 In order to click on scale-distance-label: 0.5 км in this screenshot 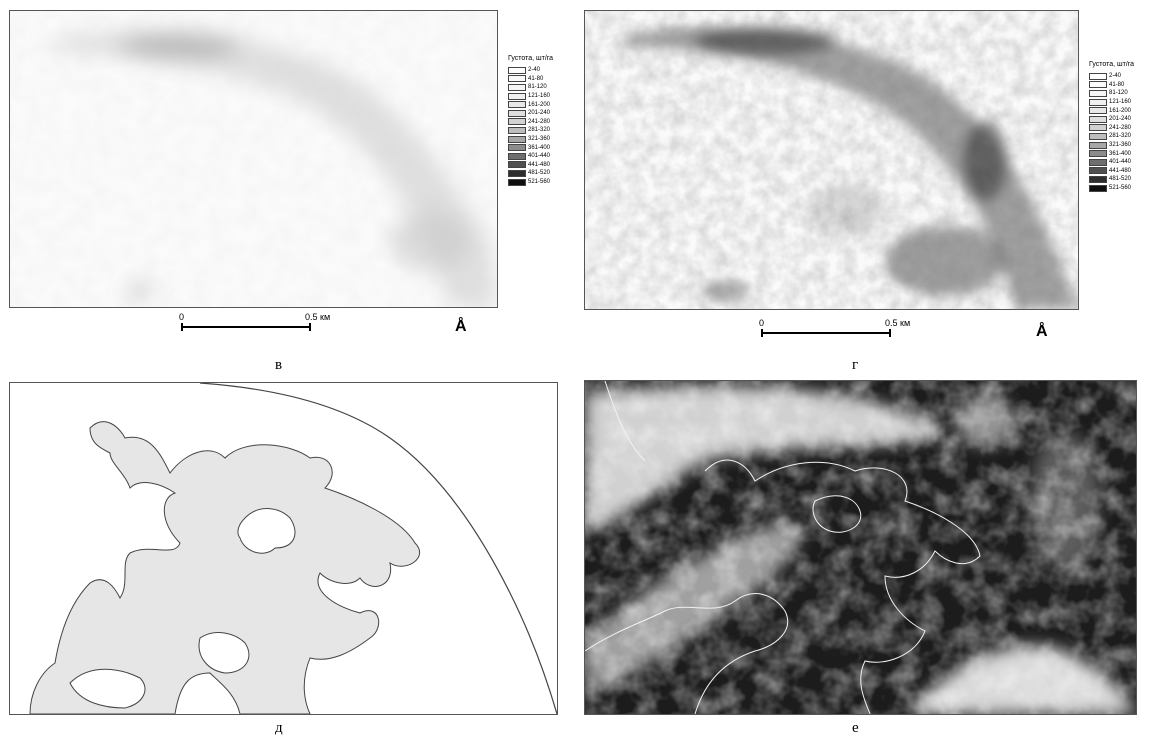, I will do `click(898, 323)`.